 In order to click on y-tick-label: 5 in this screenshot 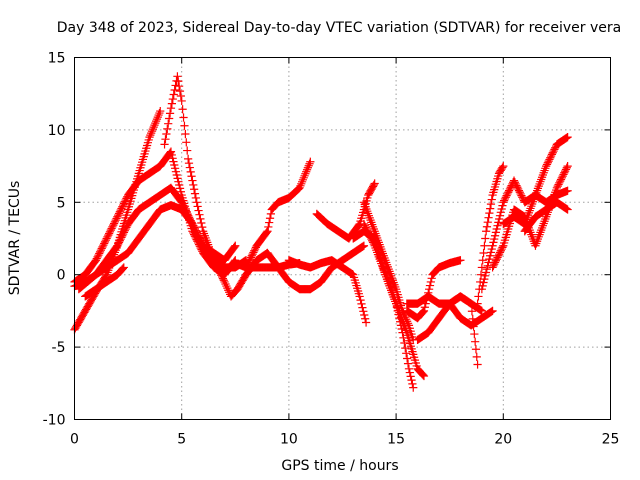, I will do `click(61, 203)`.